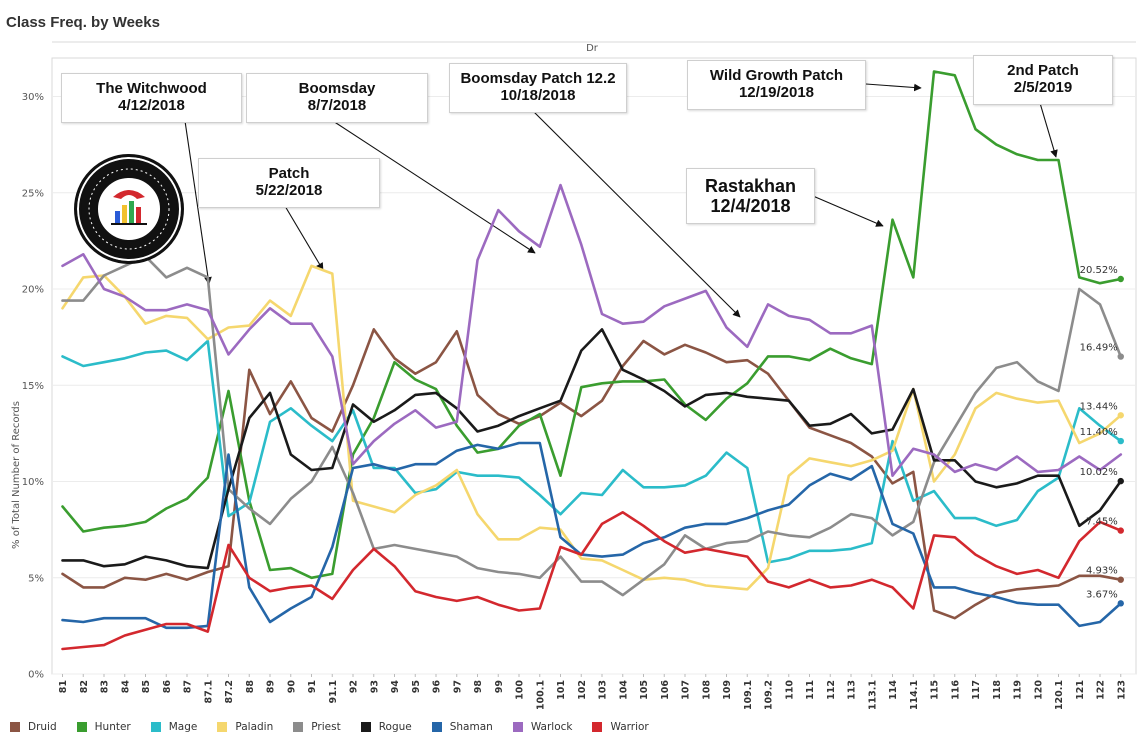  I want to click on y-tick-label: 10%, so click(33, 482).